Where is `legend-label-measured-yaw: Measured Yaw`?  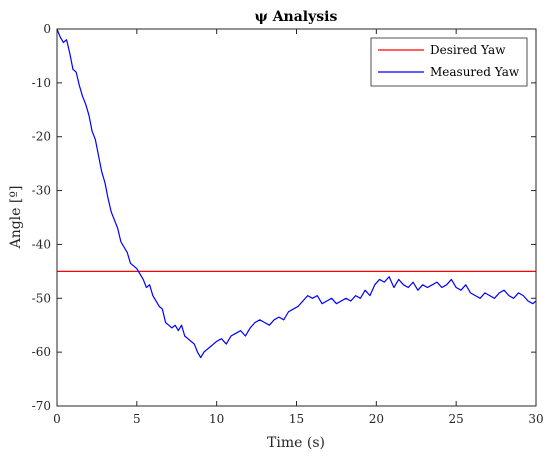
legend-label-measured-yaw: Measured Yaw is located at coordinates (475, 72).